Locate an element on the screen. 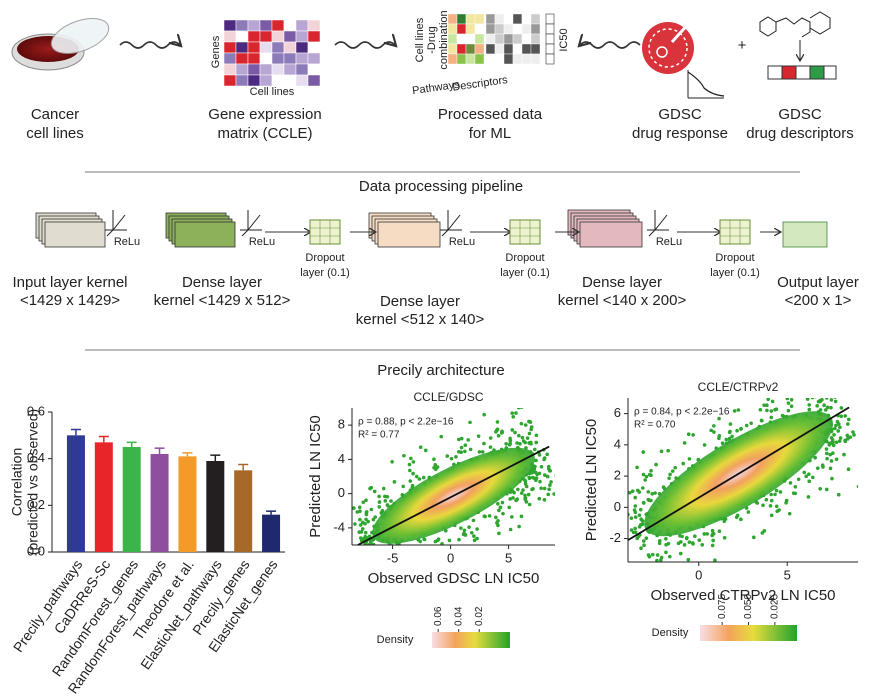 The width and height of the screenshot is (882, 699). annotation: R² = 0.70 is located at coordinates (655, 425).